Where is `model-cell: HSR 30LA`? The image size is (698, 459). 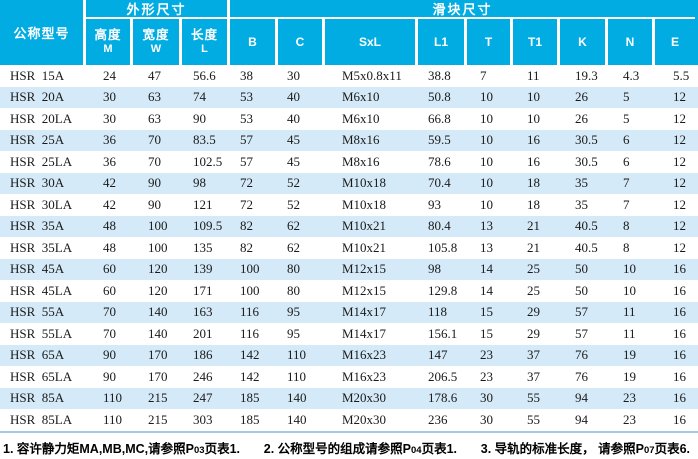 model-cell: HSR 30LA is located at coordinates (41, 204).